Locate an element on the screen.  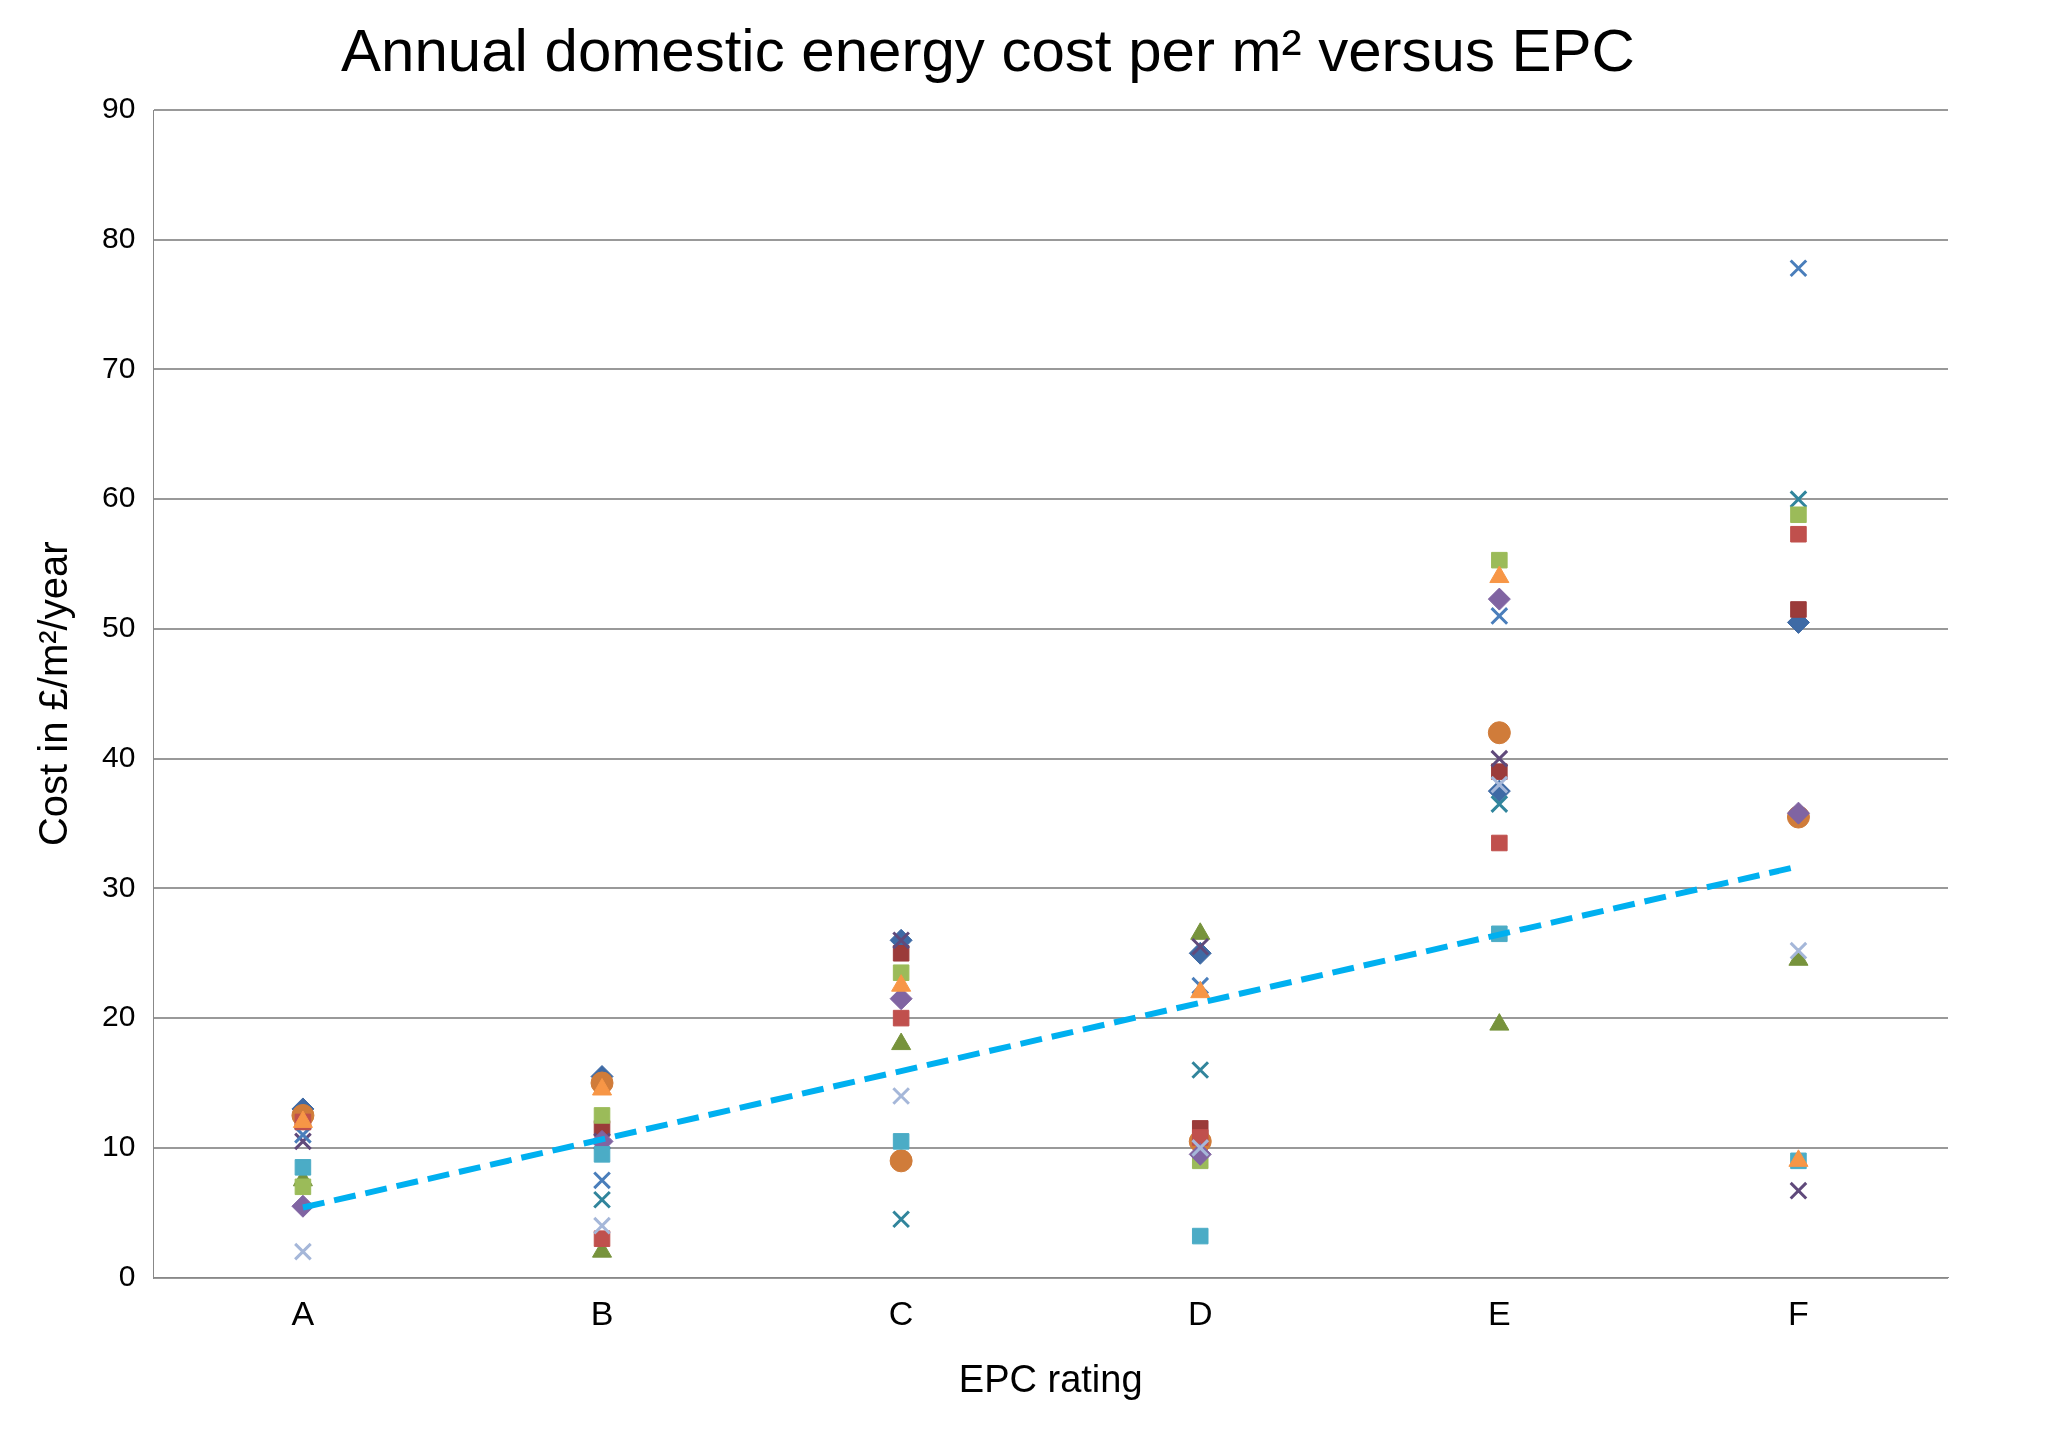
x-tick-label: A is located at coordinates (303, 1313).